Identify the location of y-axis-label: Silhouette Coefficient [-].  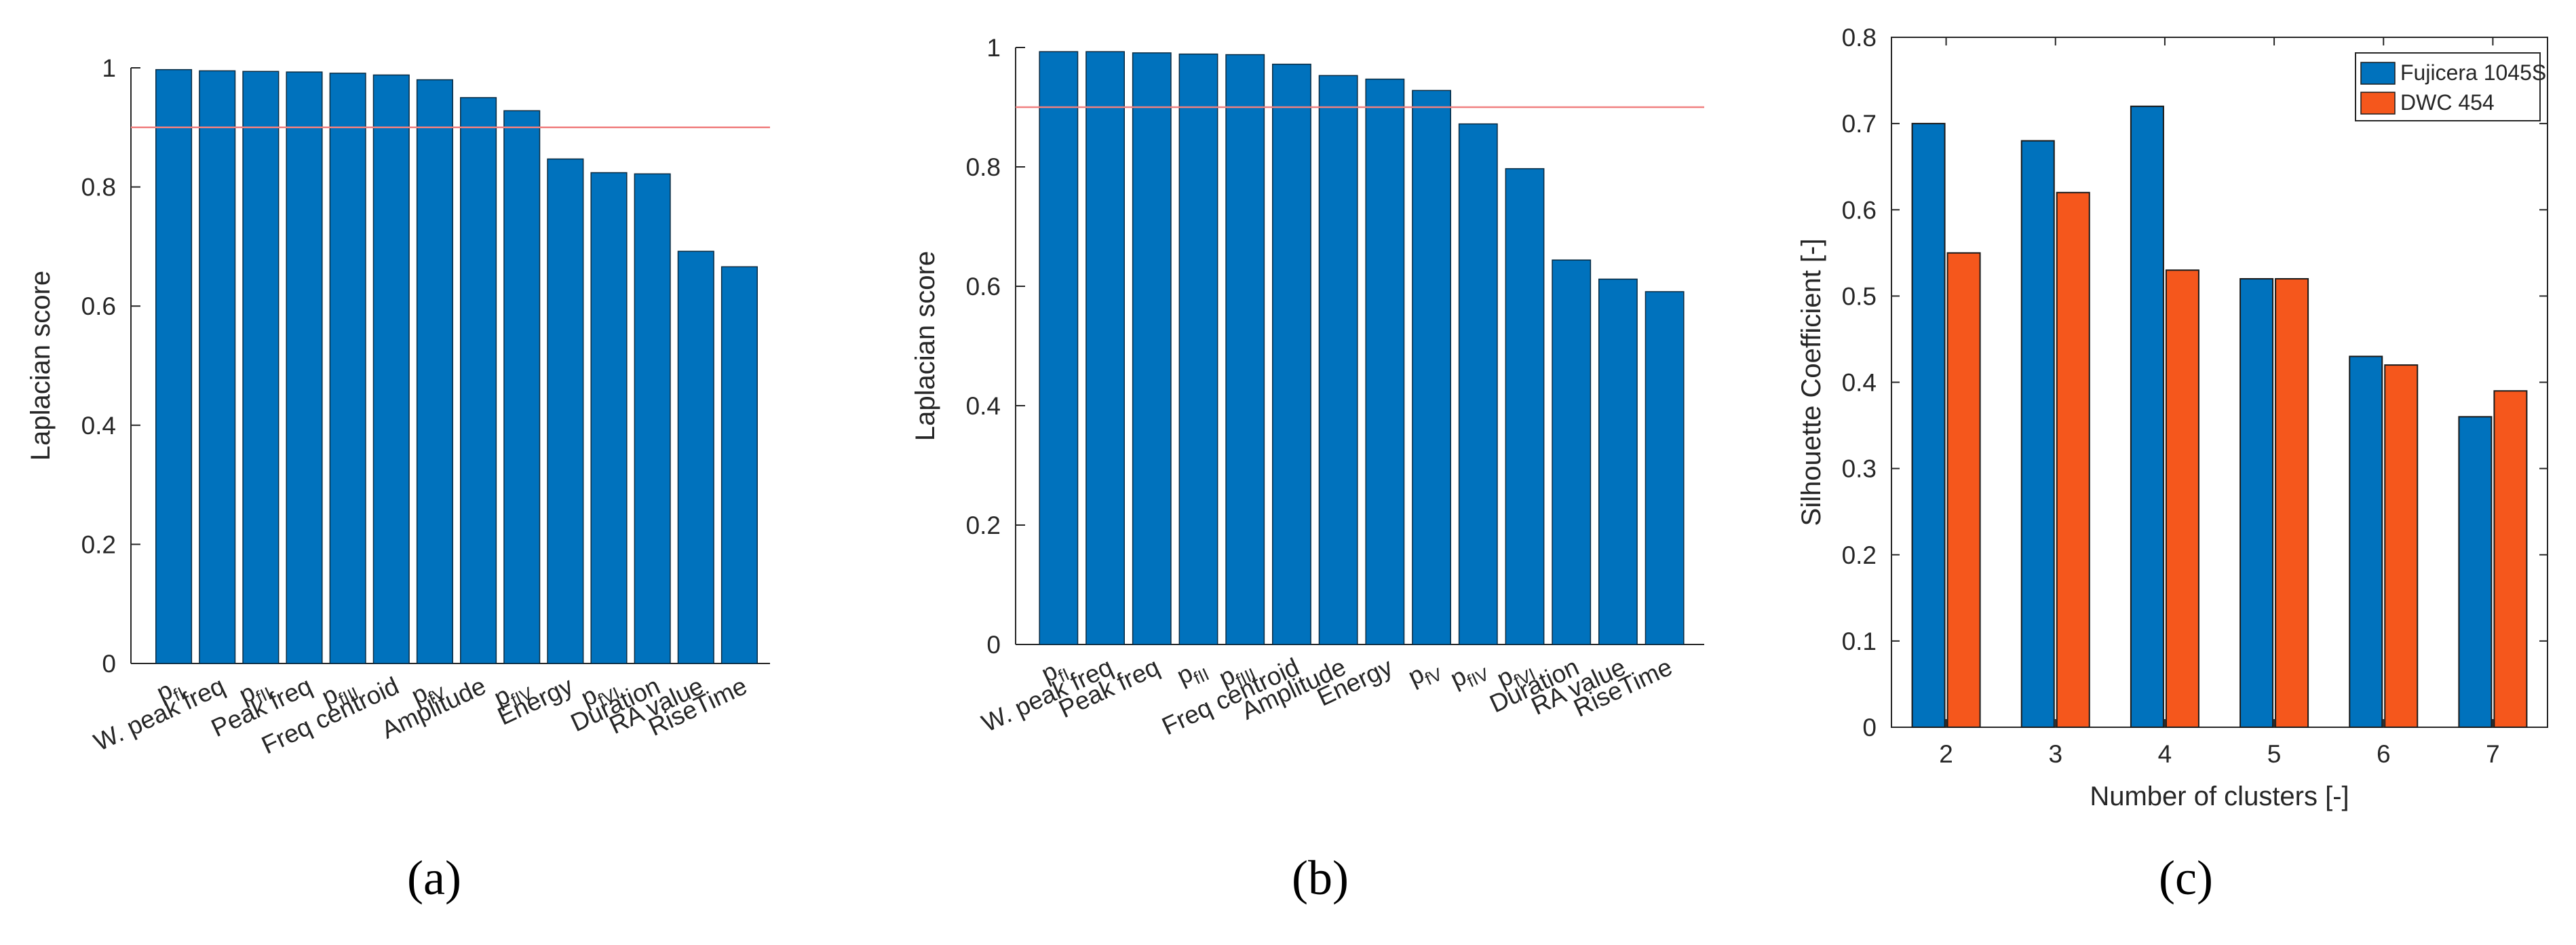
(1811, 383).